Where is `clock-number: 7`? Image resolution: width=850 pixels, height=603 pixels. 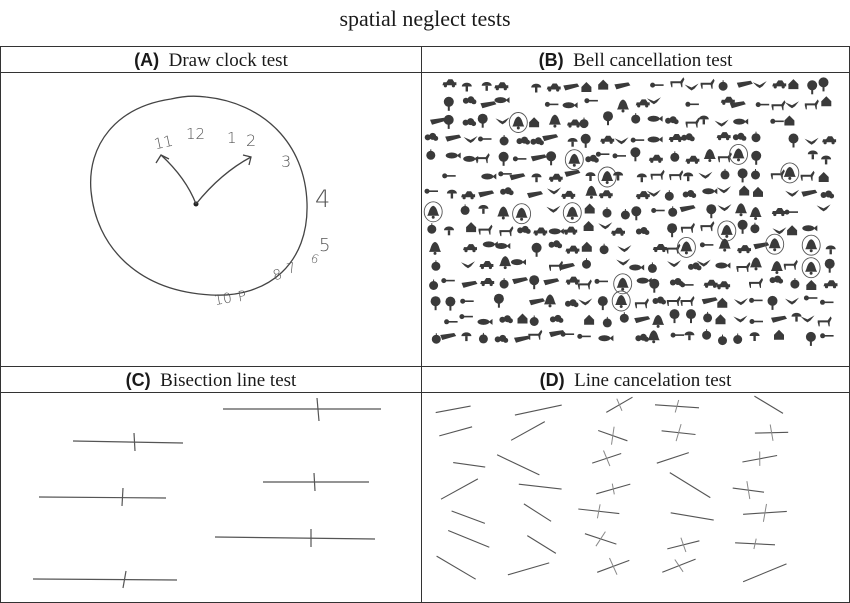 clock-number: 7 is located at coordinates (291, 269).